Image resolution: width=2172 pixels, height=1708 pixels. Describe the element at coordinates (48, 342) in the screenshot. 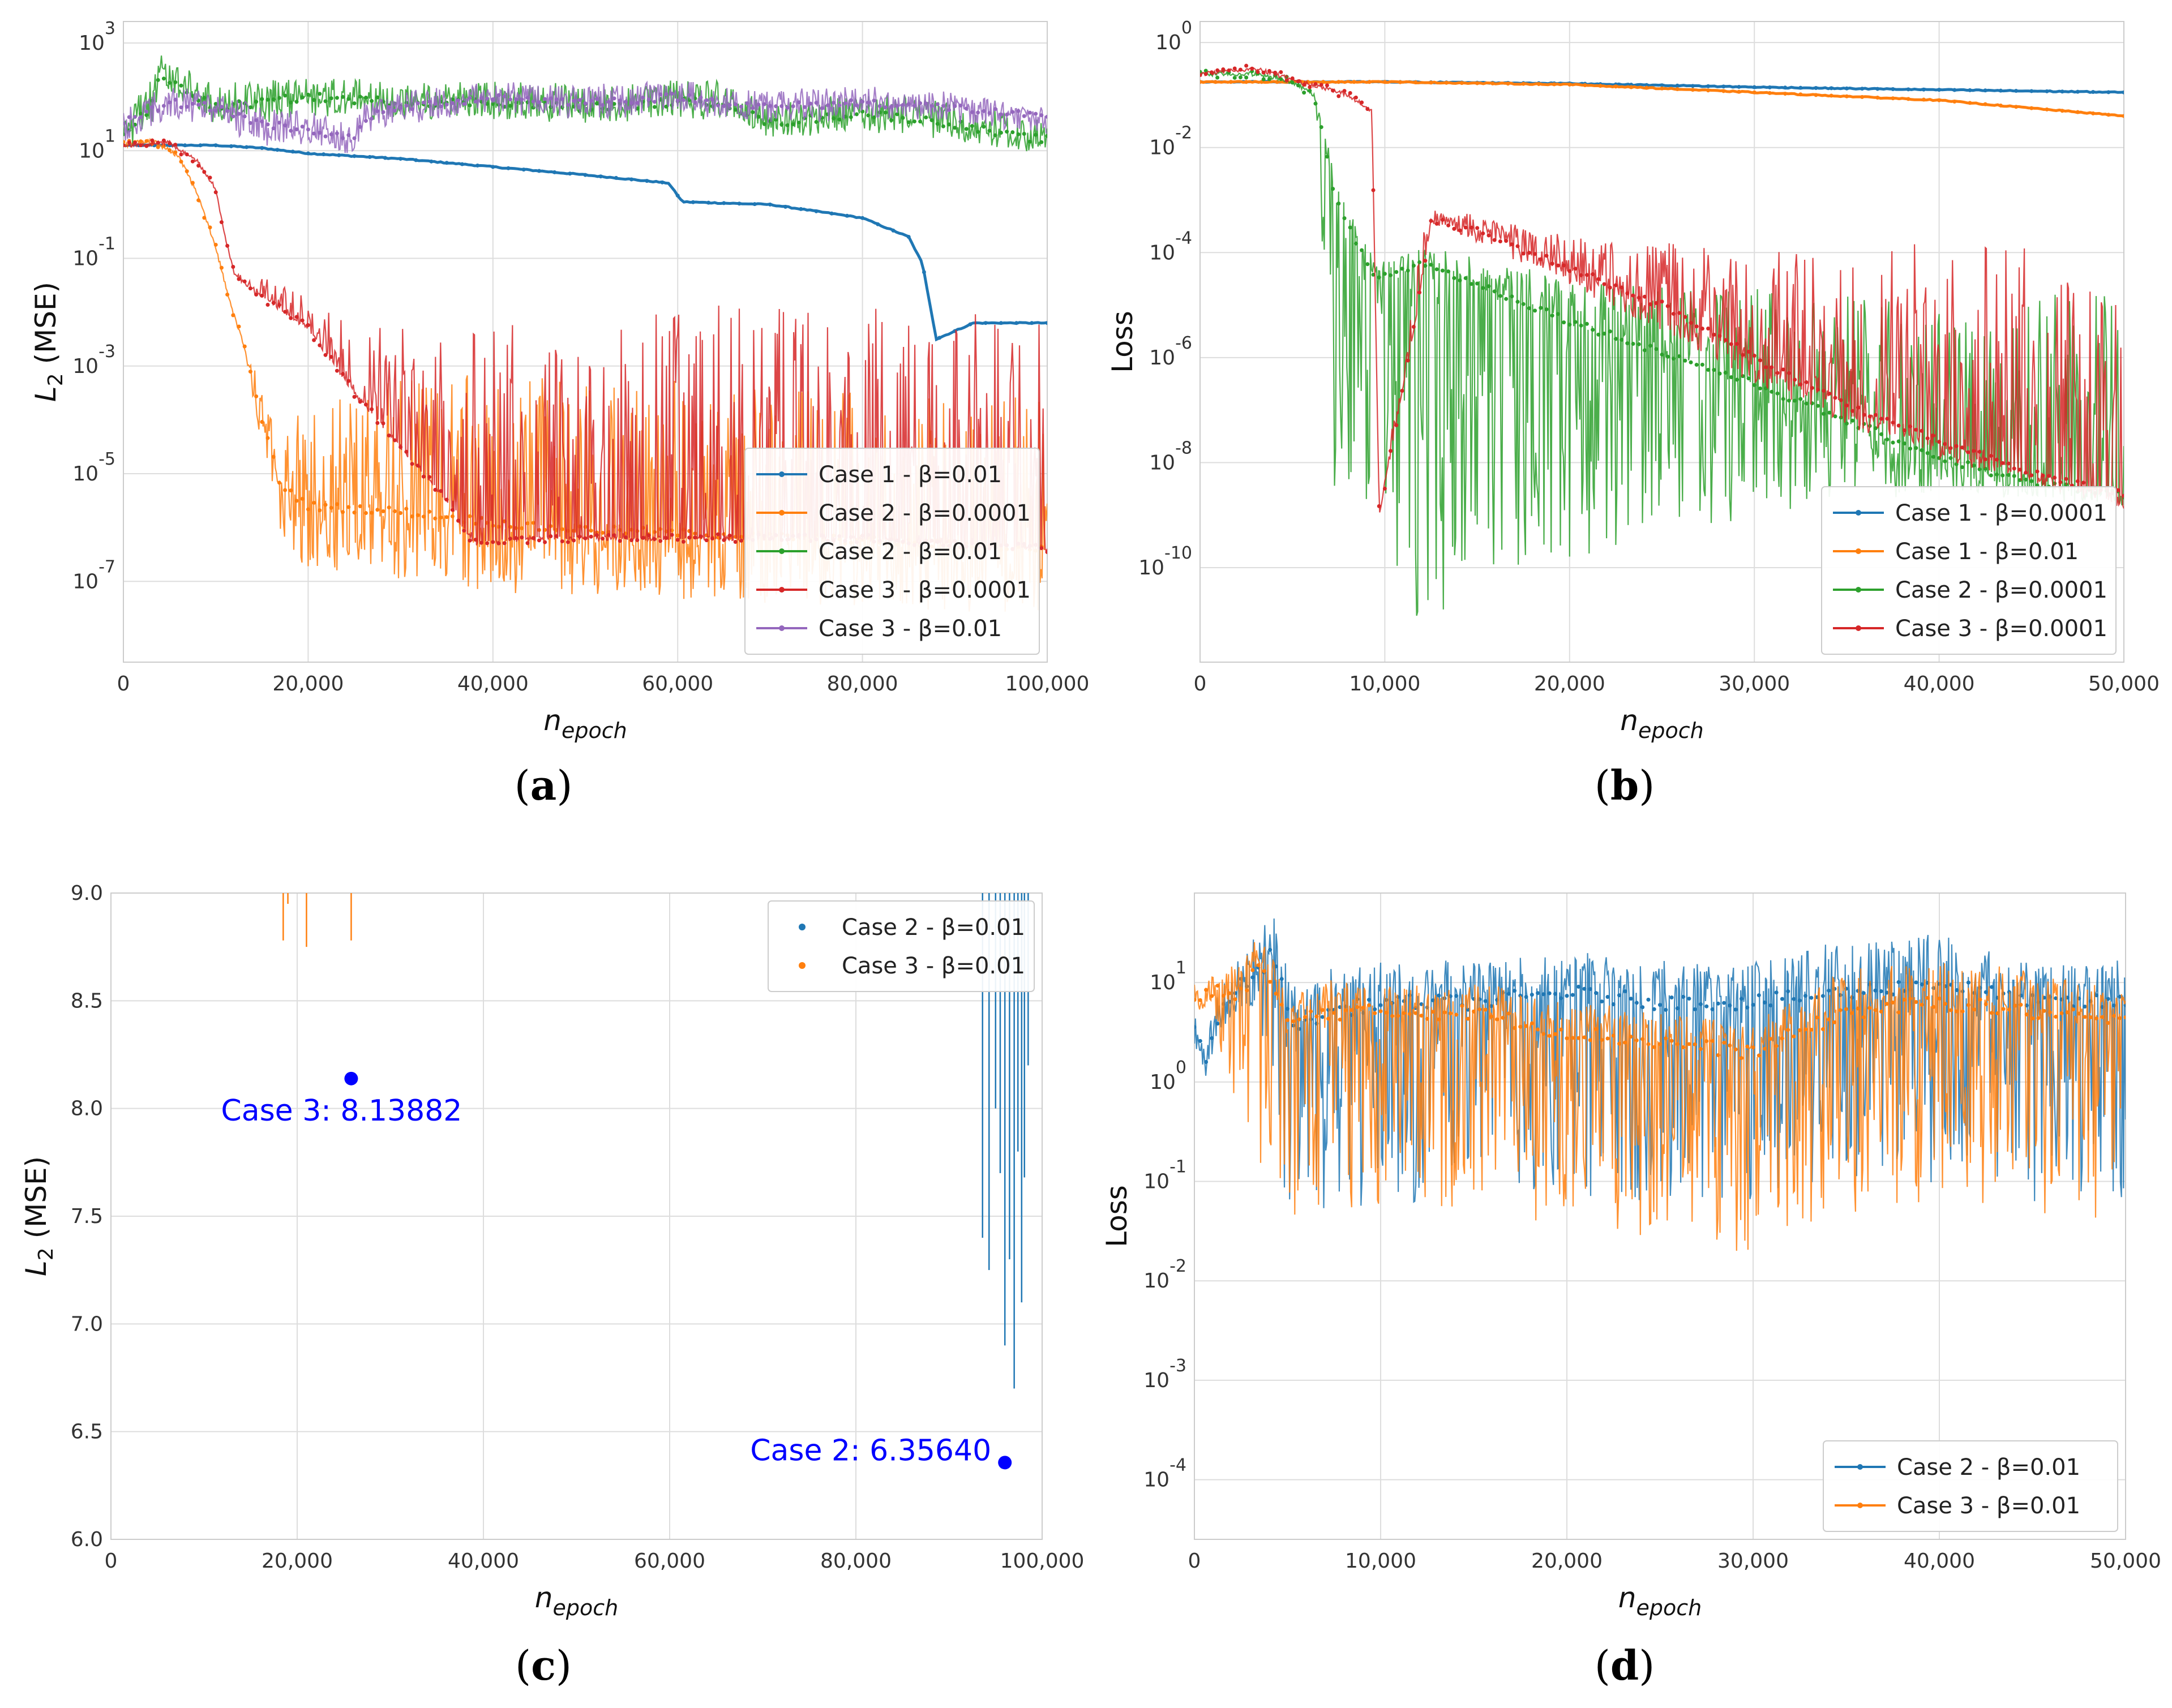

I see `y-axis-label: L2 (MSE)` at that location.